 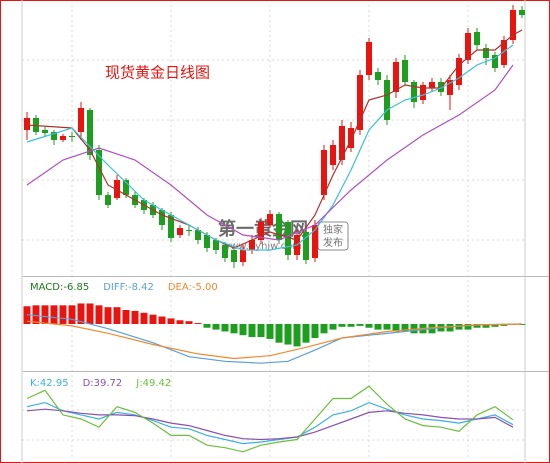 What do you see at coordinates (333, 242) in the screenshot?
I see `watermark-badge-bottom: 发布` at bounding box center [333, 242].